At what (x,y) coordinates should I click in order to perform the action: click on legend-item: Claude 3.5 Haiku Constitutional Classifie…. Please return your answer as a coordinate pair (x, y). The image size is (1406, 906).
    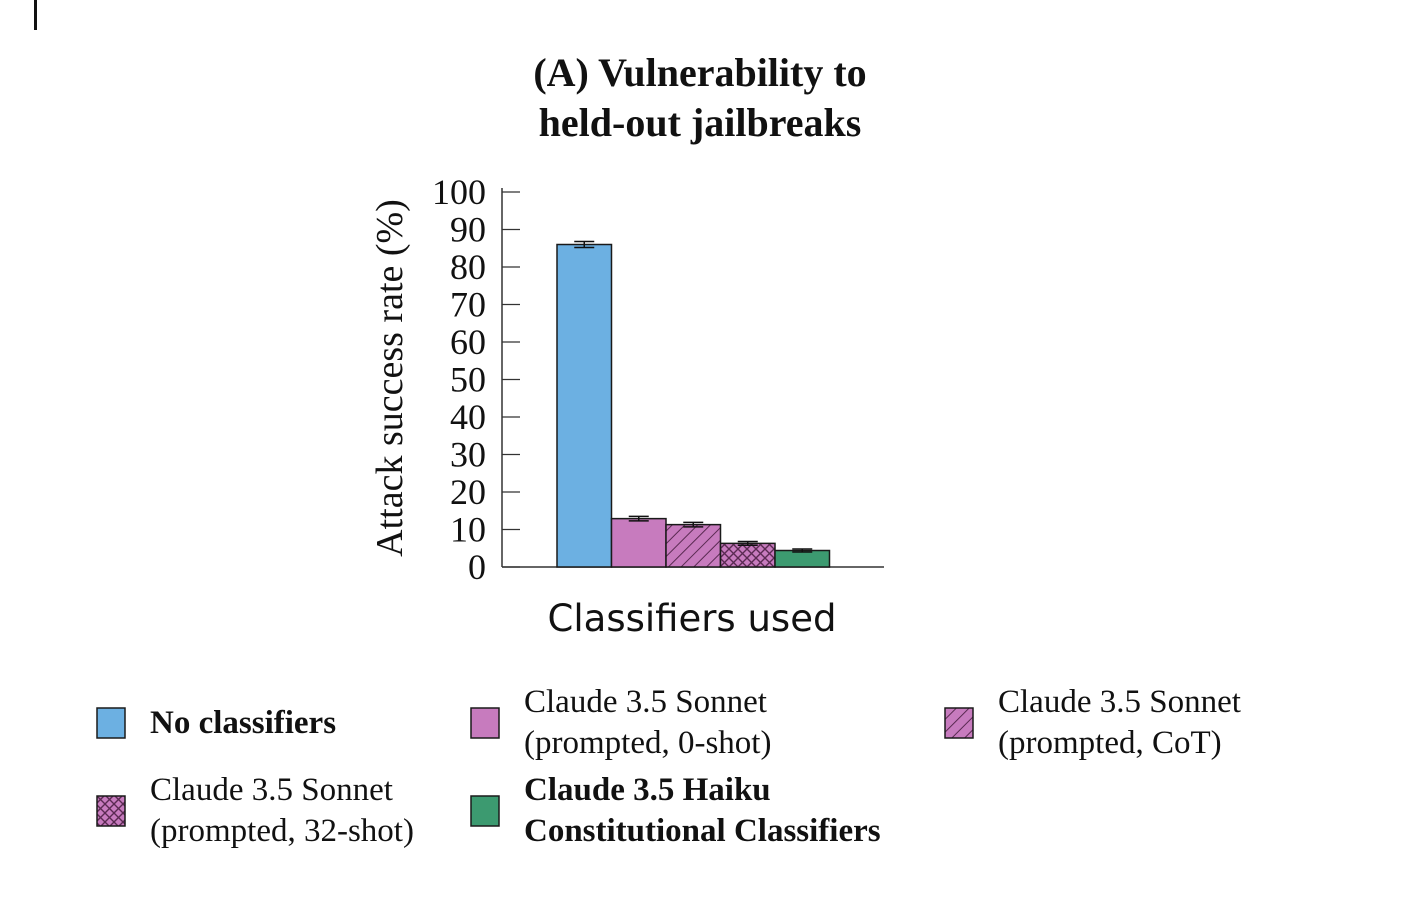
    Looking at the image, I should click on (675, 811).